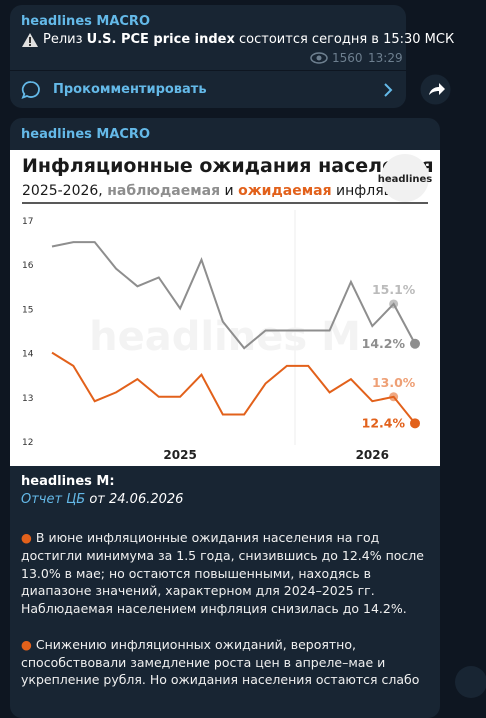 Image resolution: width=486 pixels, height=718 pixels. Describe the element at coordinates (27, 310) in the screenshot. I see `y-tick-label: 15` at that location.